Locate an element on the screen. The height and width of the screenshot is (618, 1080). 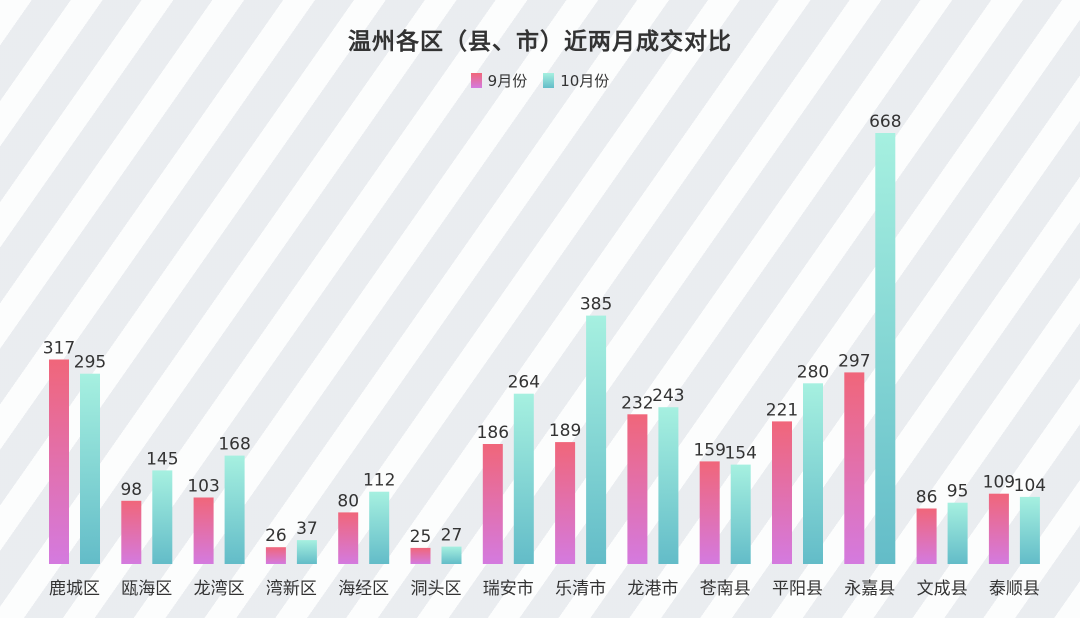
data-label-october-6: 264 is located at coordinates (524, 383).